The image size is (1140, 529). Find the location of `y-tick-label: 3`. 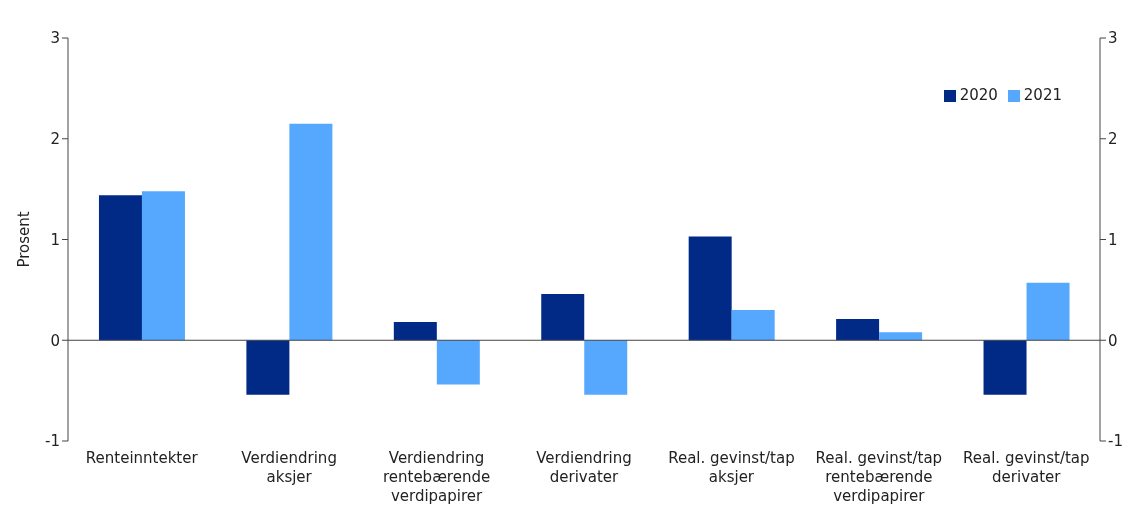

y-tick-label: 3 is located at coordinates (55, 38).